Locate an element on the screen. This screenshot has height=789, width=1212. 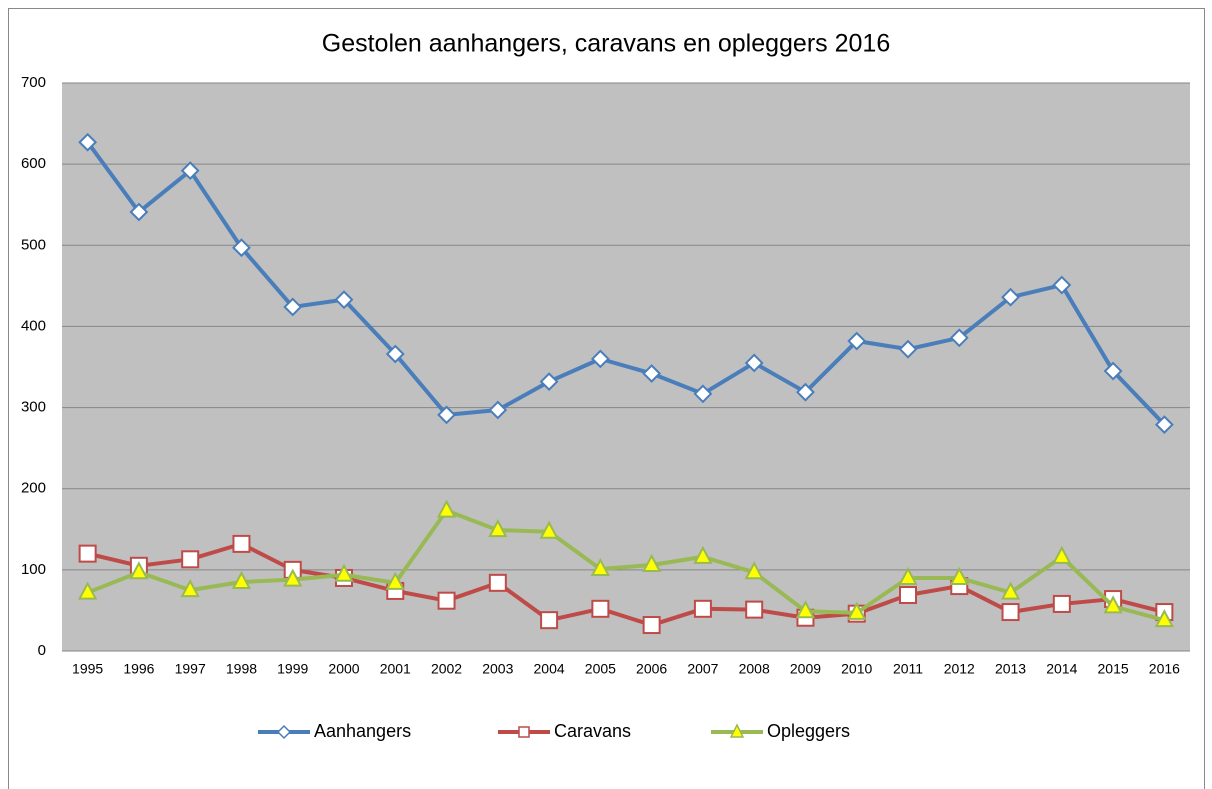
x-tick-label: 1999 is located at coordinates (292, 669).